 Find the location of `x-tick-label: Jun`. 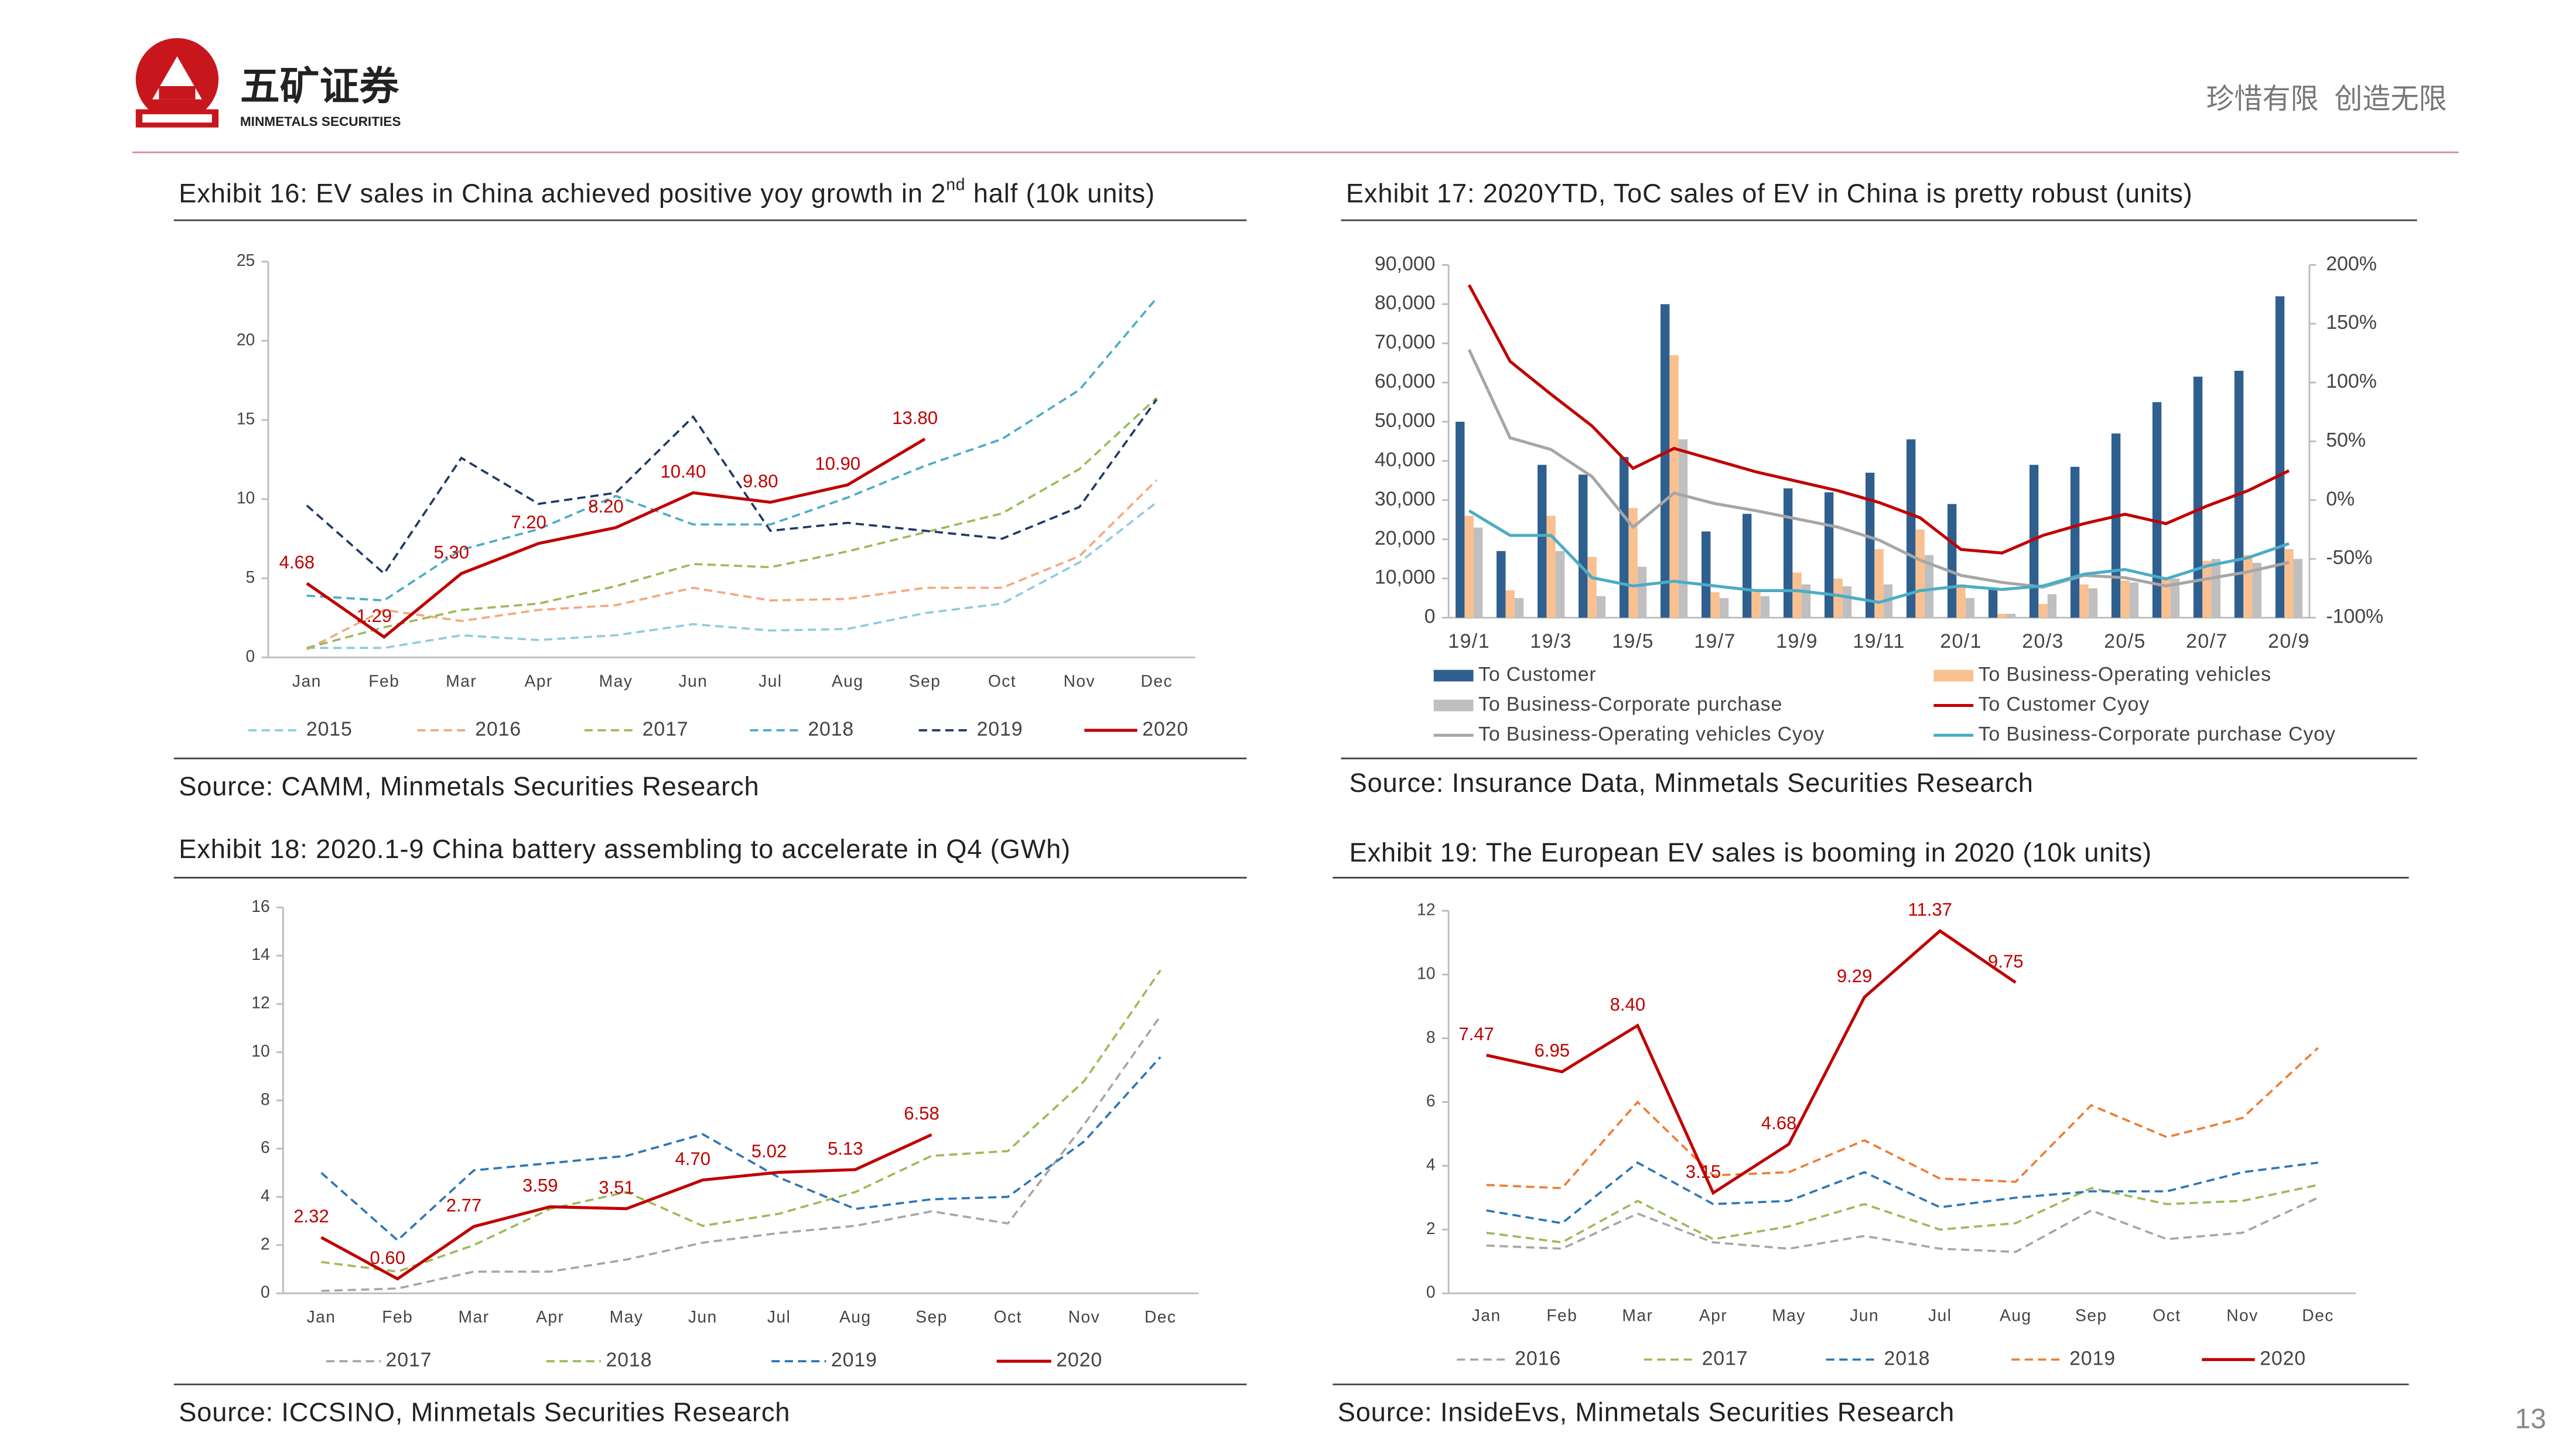

x-tick-label: Jun is located at coordinates (1865, 1315).